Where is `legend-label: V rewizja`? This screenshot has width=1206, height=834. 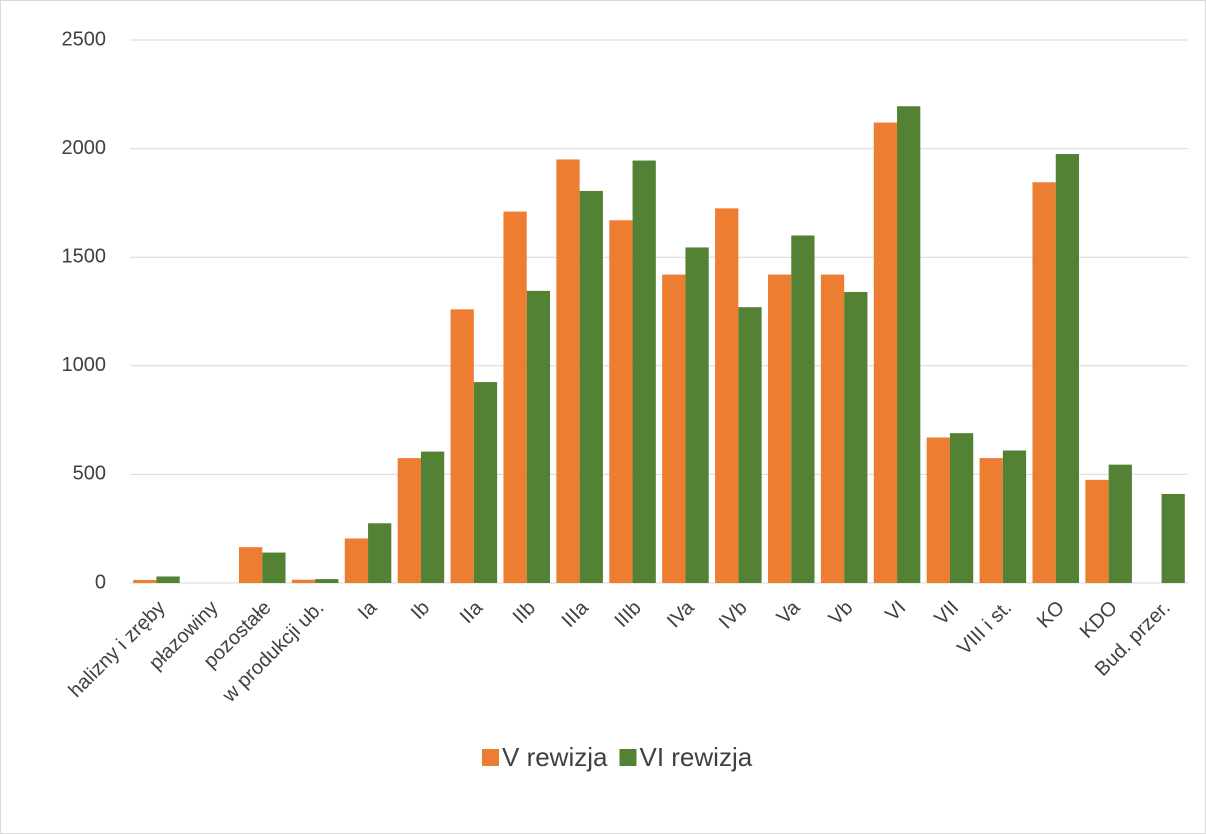 legend-label: V rewizja is located at coordinates (555, 757).